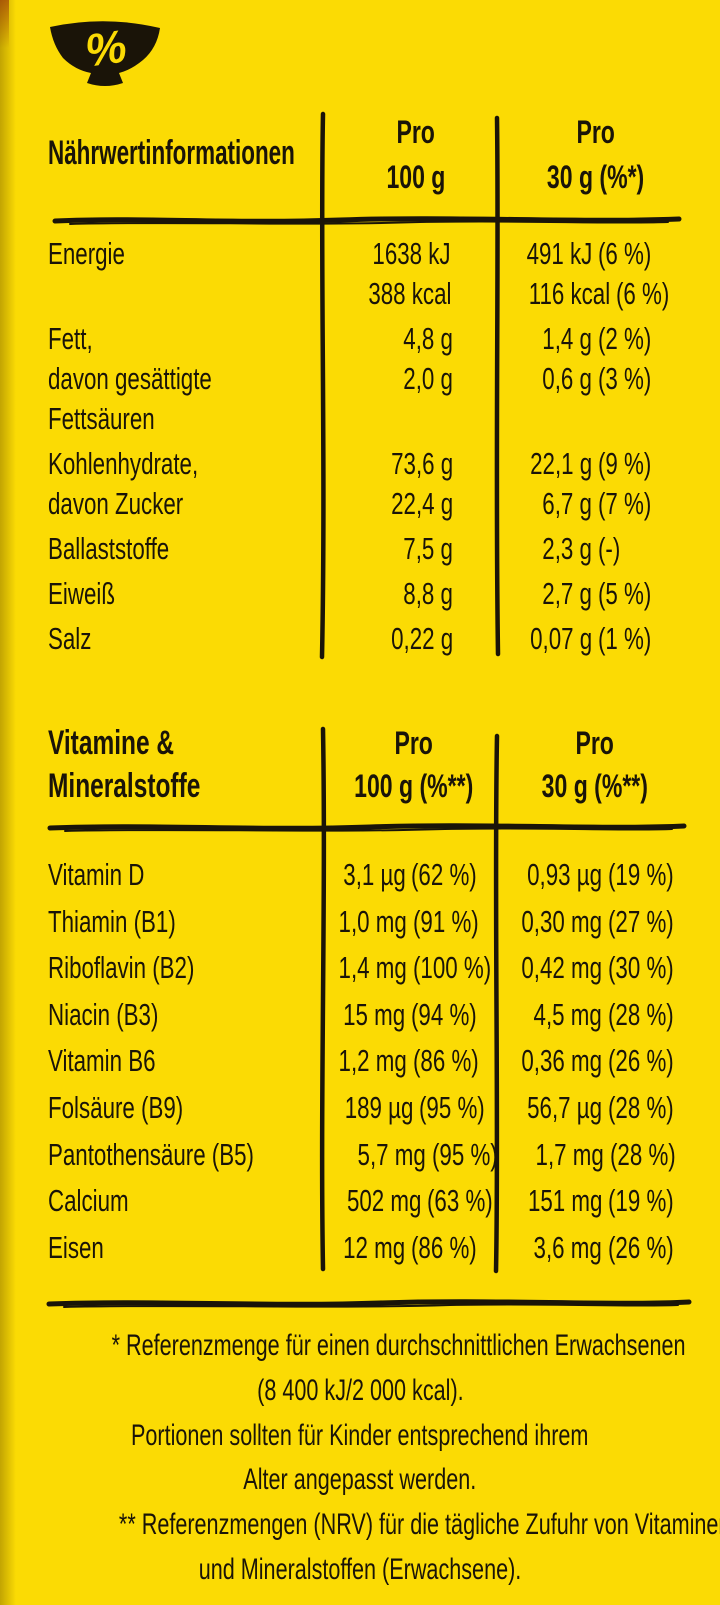 The image size is (720, 1605). I want to click on row-label: Salz, so click(70, 638).